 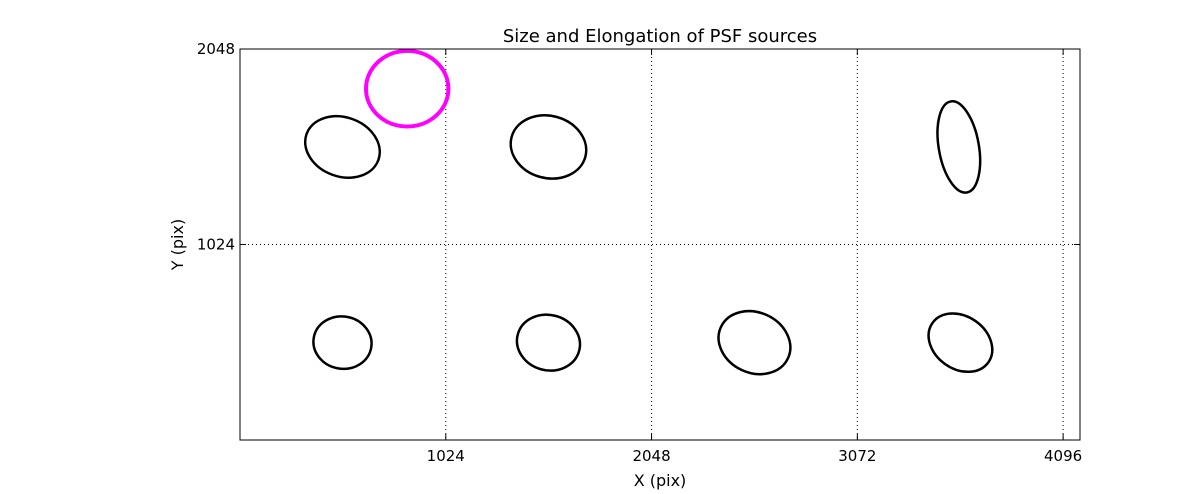 What do you see at coordinates (660, 36) in the screenshot?
I see `chart-title: Size and Elongation of PSF sources` at bounding box center [660, 36].